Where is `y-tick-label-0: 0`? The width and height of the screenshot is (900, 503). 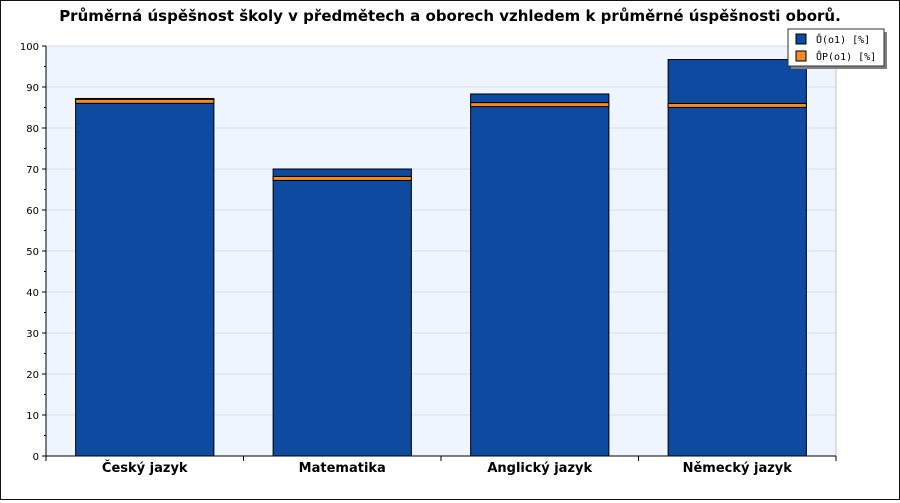
y-tick-label-0: 0 is located at coordinates (36, 457).